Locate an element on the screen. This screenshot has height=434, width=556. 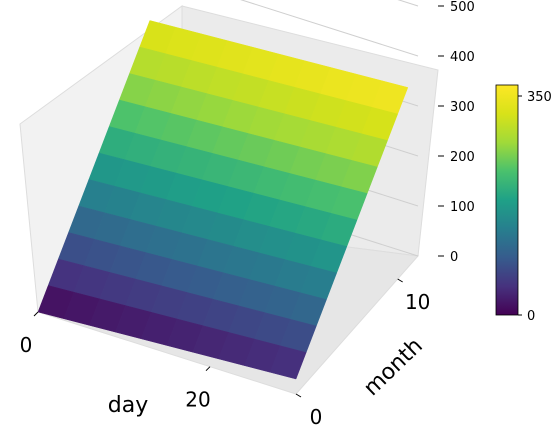
z-tick-label: 400 is located at coordinates (462, 57).